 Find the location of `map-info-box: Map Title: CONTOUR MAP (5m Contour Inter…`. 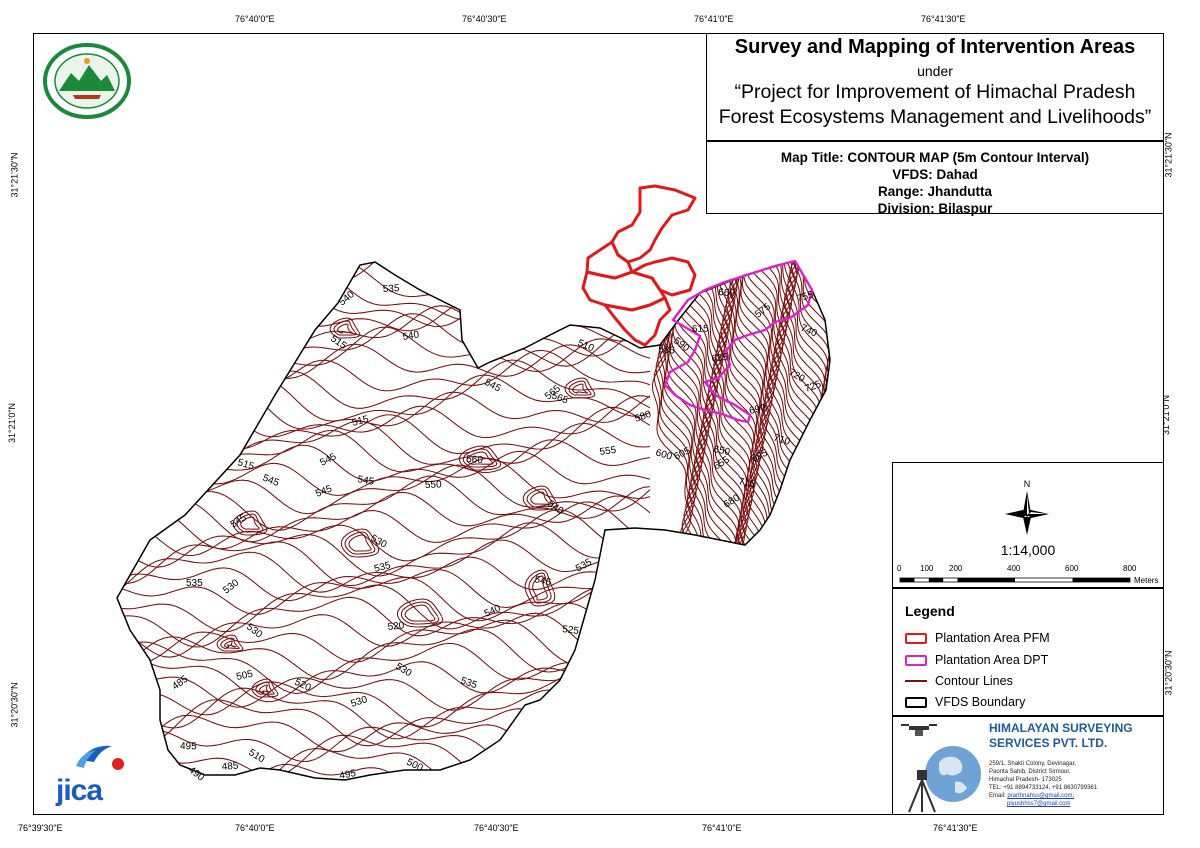

map-info-box: Map Title: CONTOUR MAP (5m Contour Inter… is located at coordinates (935, 178).